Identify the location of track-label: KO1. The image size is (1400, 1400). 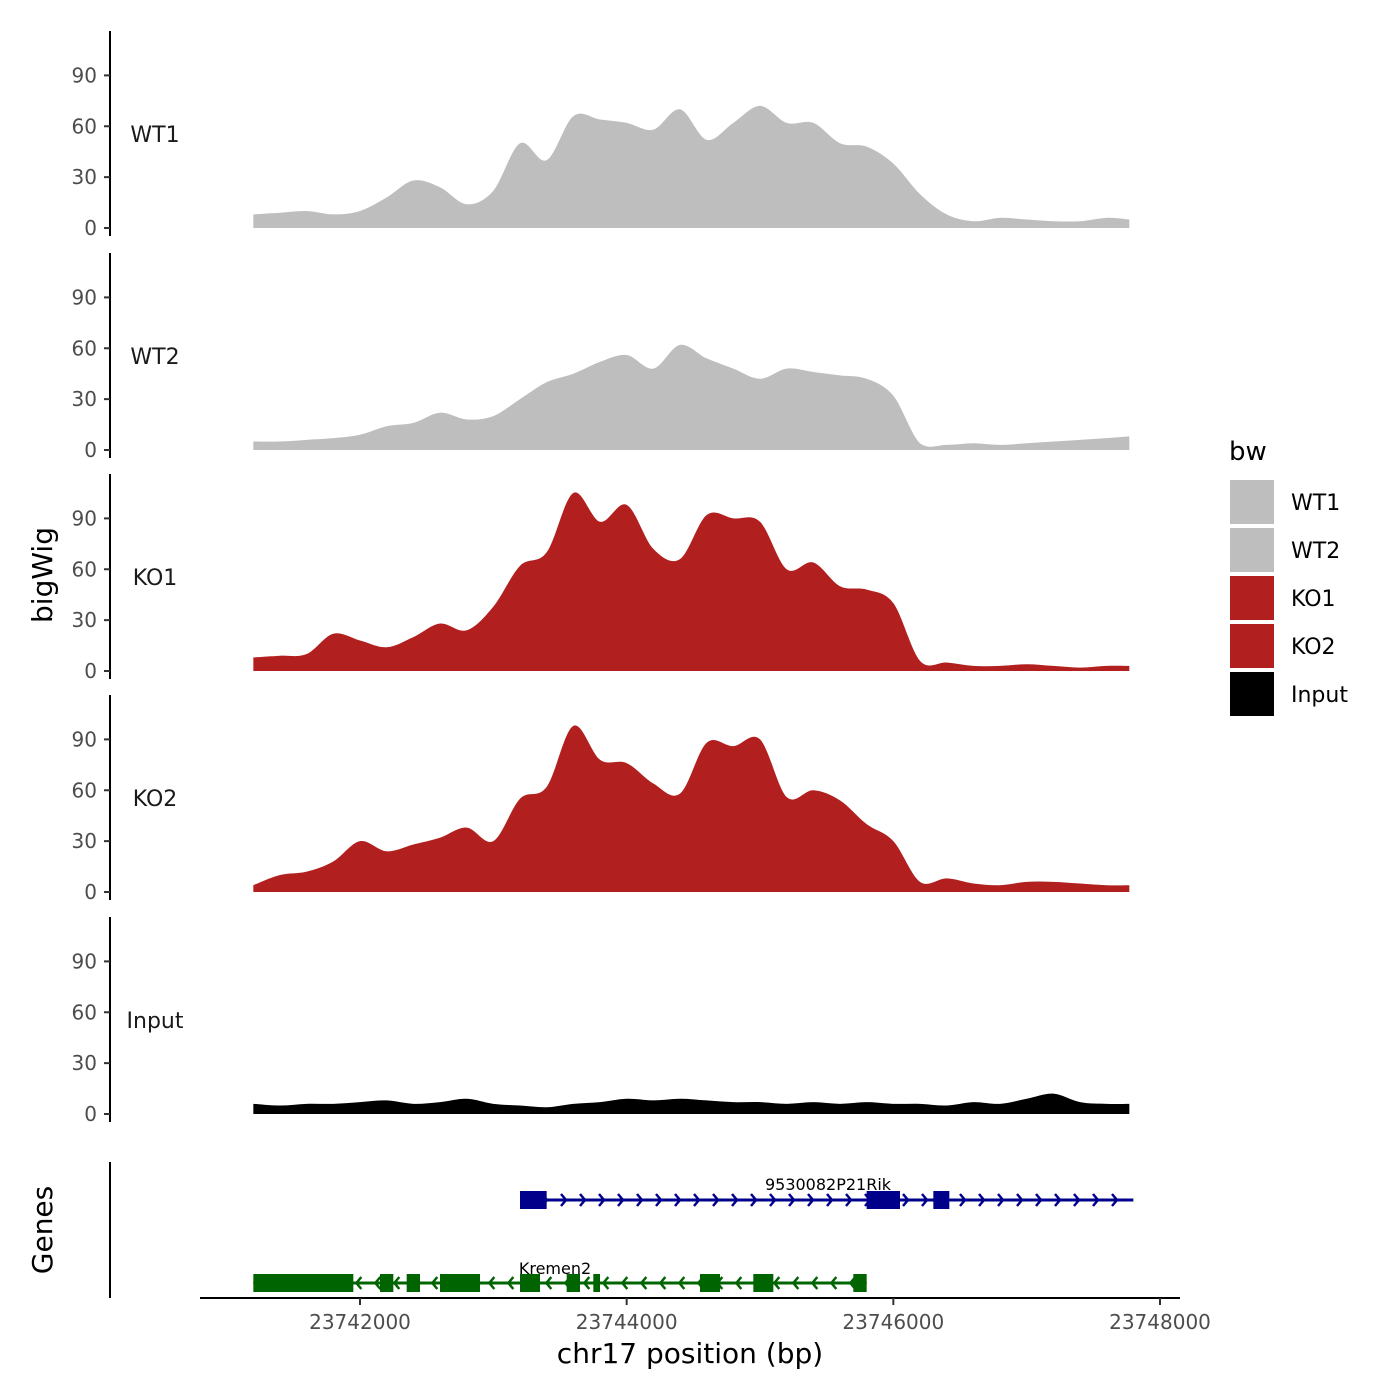
(155, 578).